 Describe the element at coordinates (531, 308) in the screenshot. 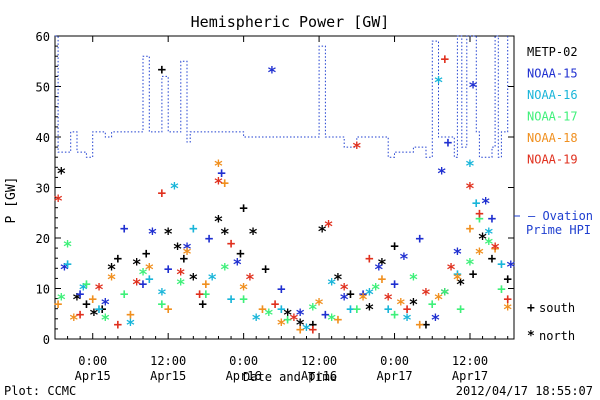

I see `marker-legend-symbol: +` at that location.